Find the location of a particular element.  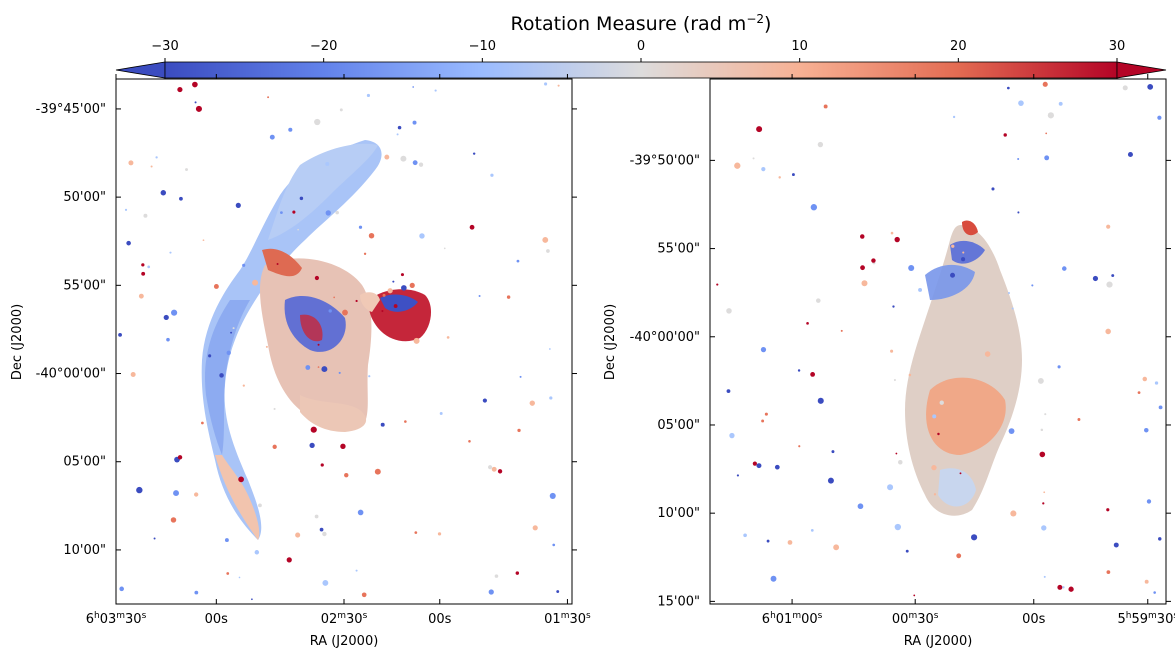

right-core-pale is located at coordinates (957, 487).